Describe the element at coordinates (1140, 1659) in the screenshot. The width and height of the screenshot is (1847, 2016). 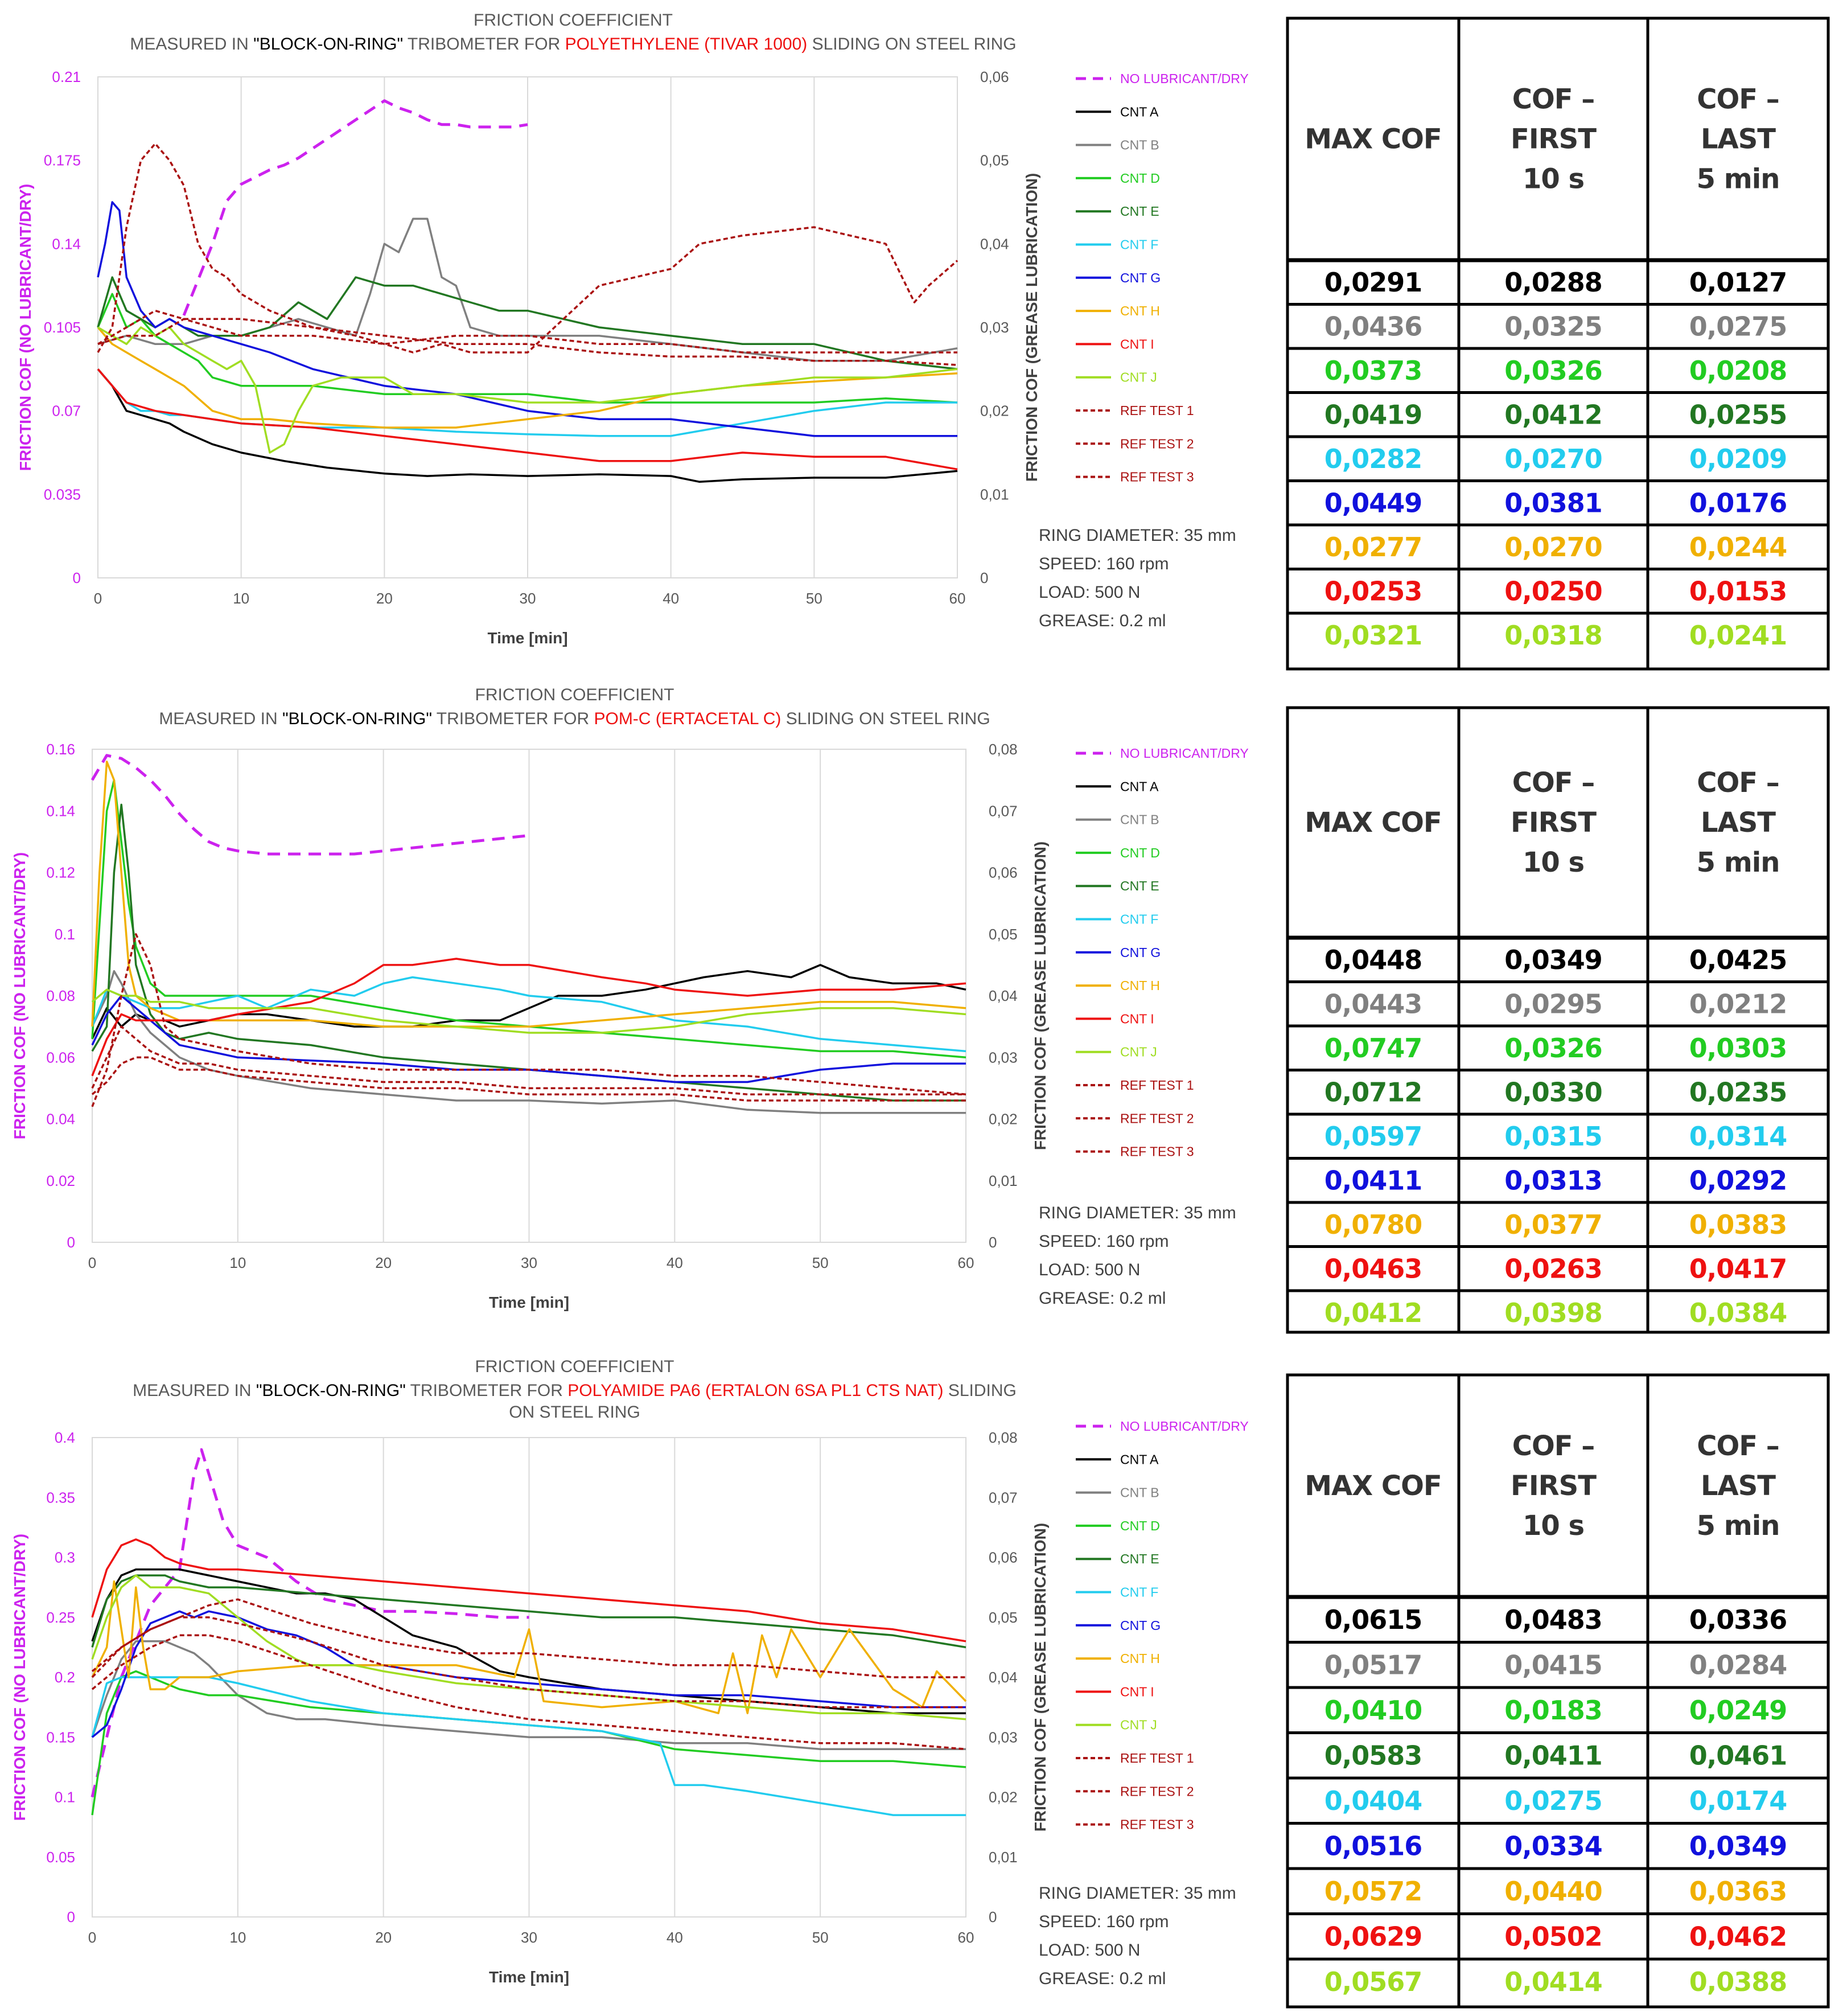
I see `legend-label: CNT H` at that location.